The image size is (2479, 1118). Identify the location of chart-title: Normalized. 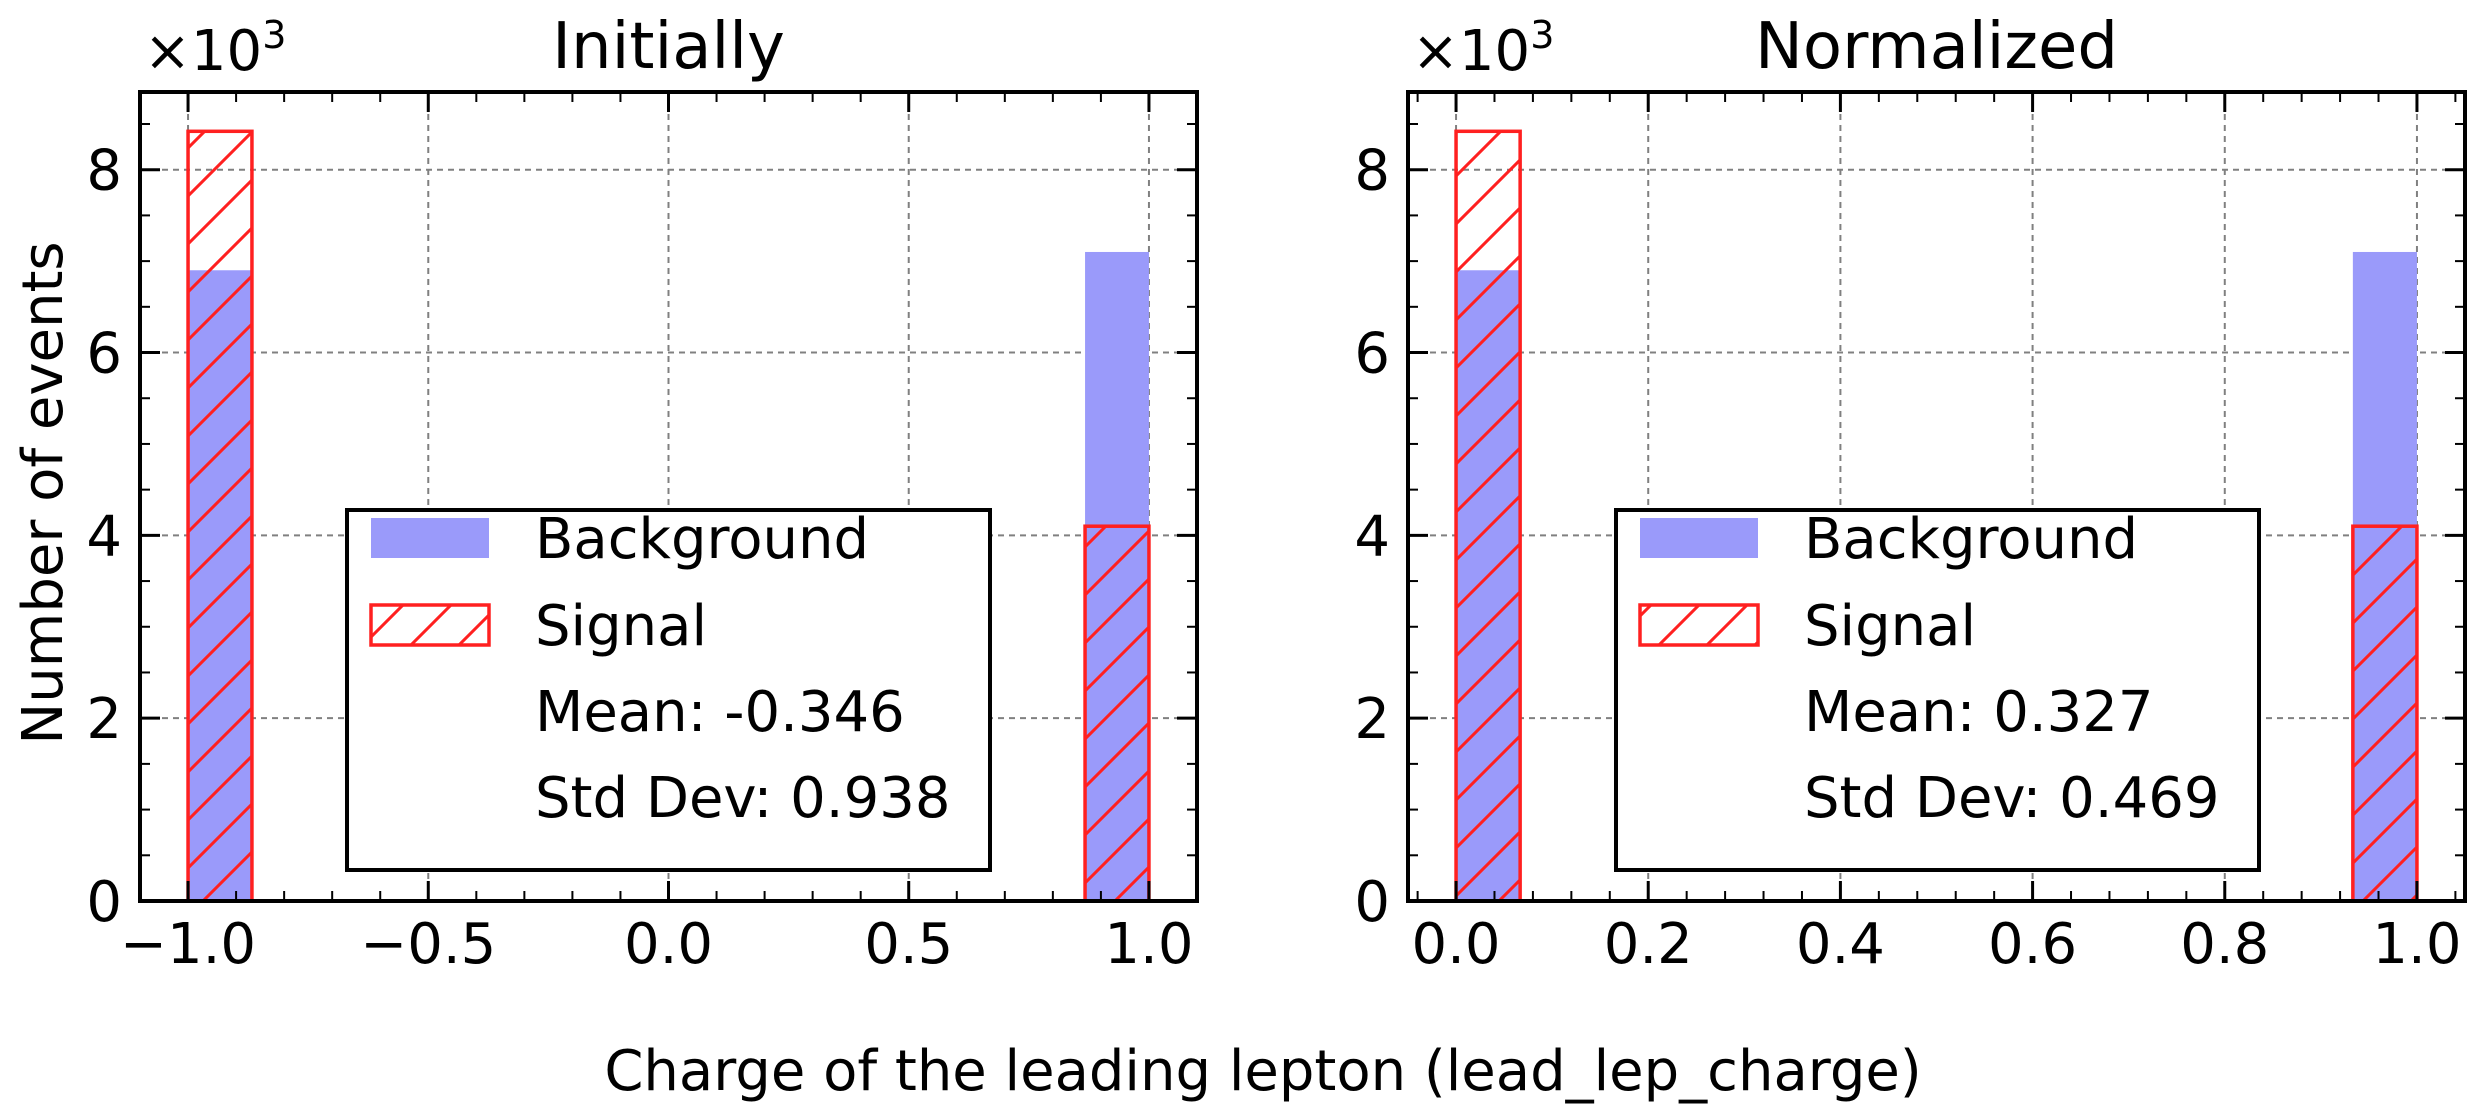
(1936, 47).